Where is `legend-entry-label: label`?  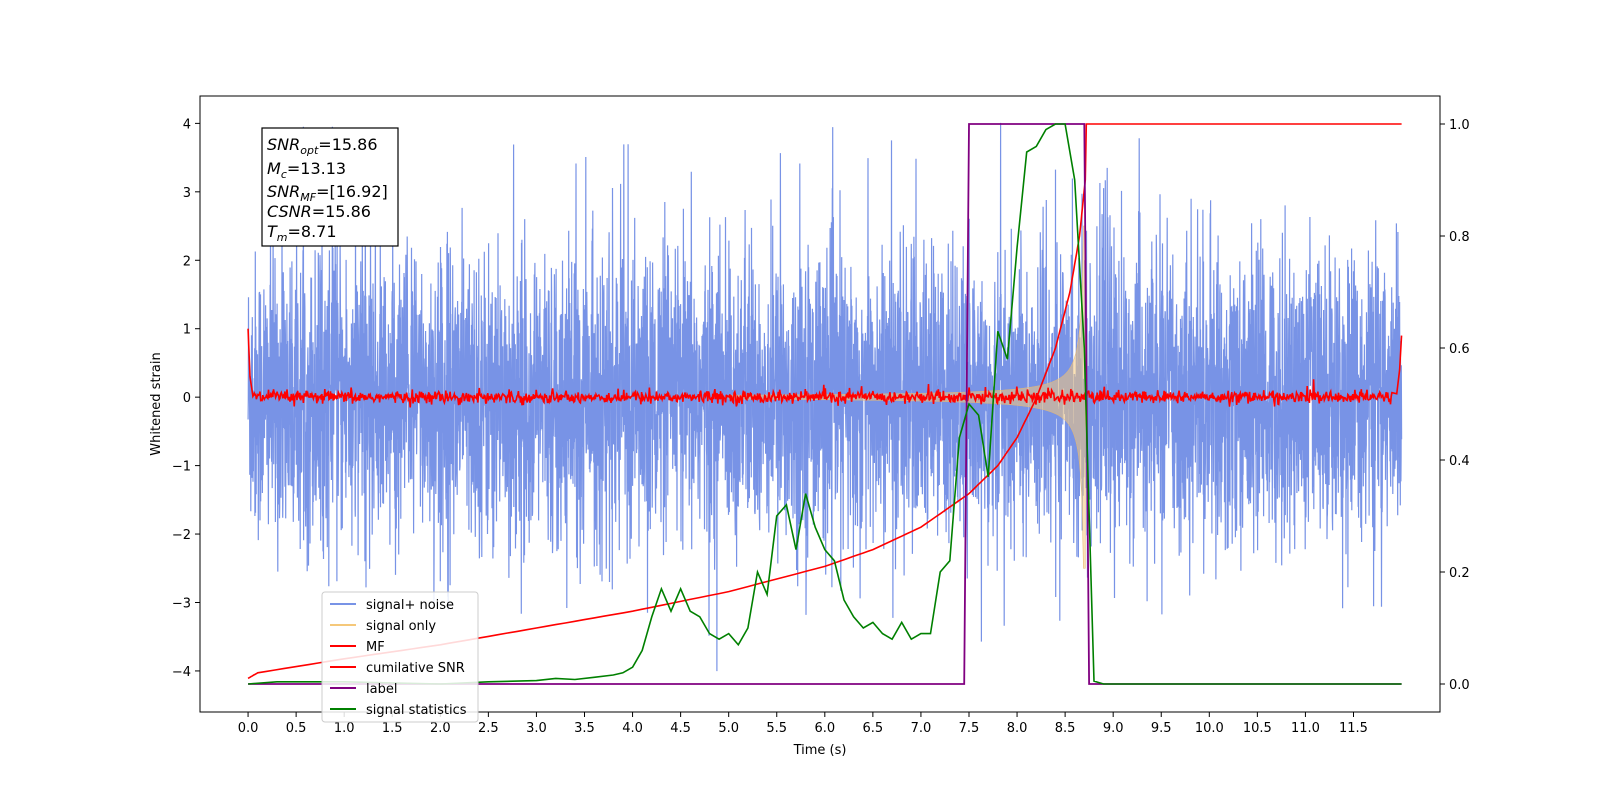 legend-entry-label: label is located at coordinates (363, 689).